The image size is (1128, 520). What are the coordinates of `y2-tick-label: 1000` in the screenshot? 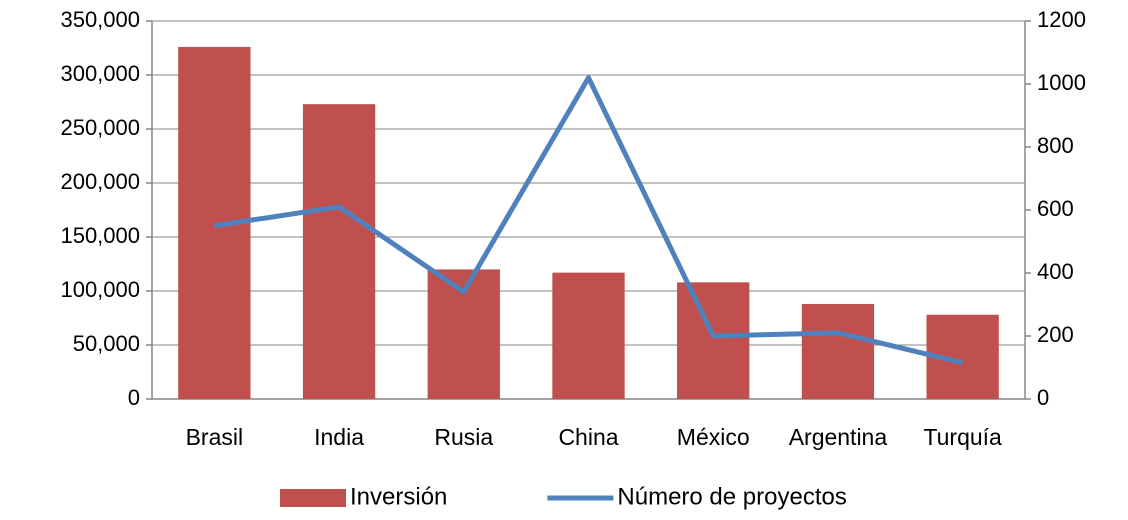 It's located at (1061, 82).